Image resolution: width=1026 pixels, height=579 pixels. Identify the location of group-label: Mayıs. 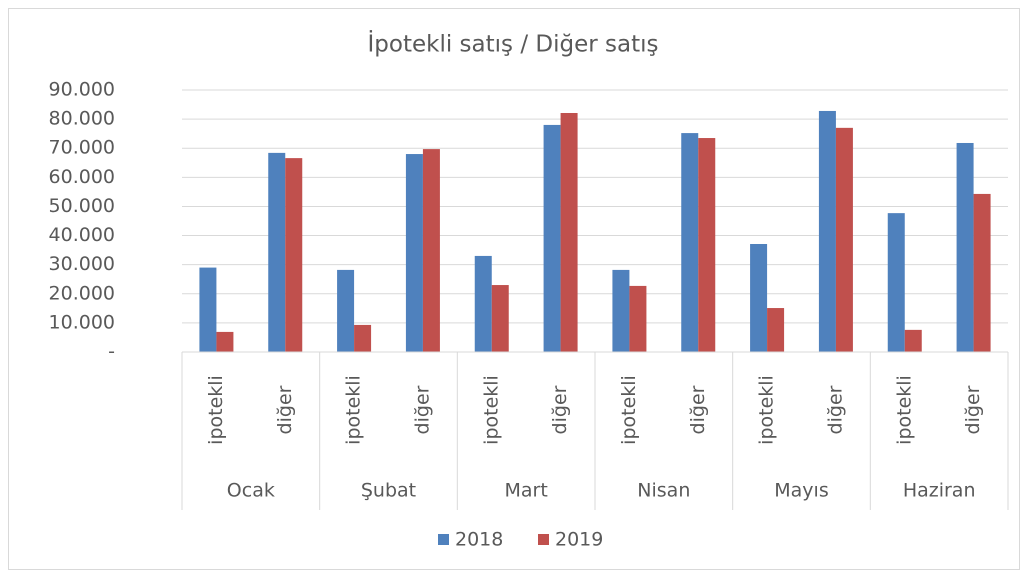
(801, 491).